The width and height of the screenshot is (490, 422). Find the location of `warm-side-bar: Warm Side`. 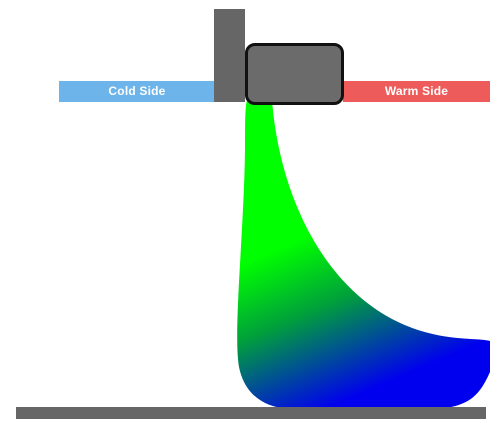

warm-side-bar: Warm Side is located at coordinates (416, 91).